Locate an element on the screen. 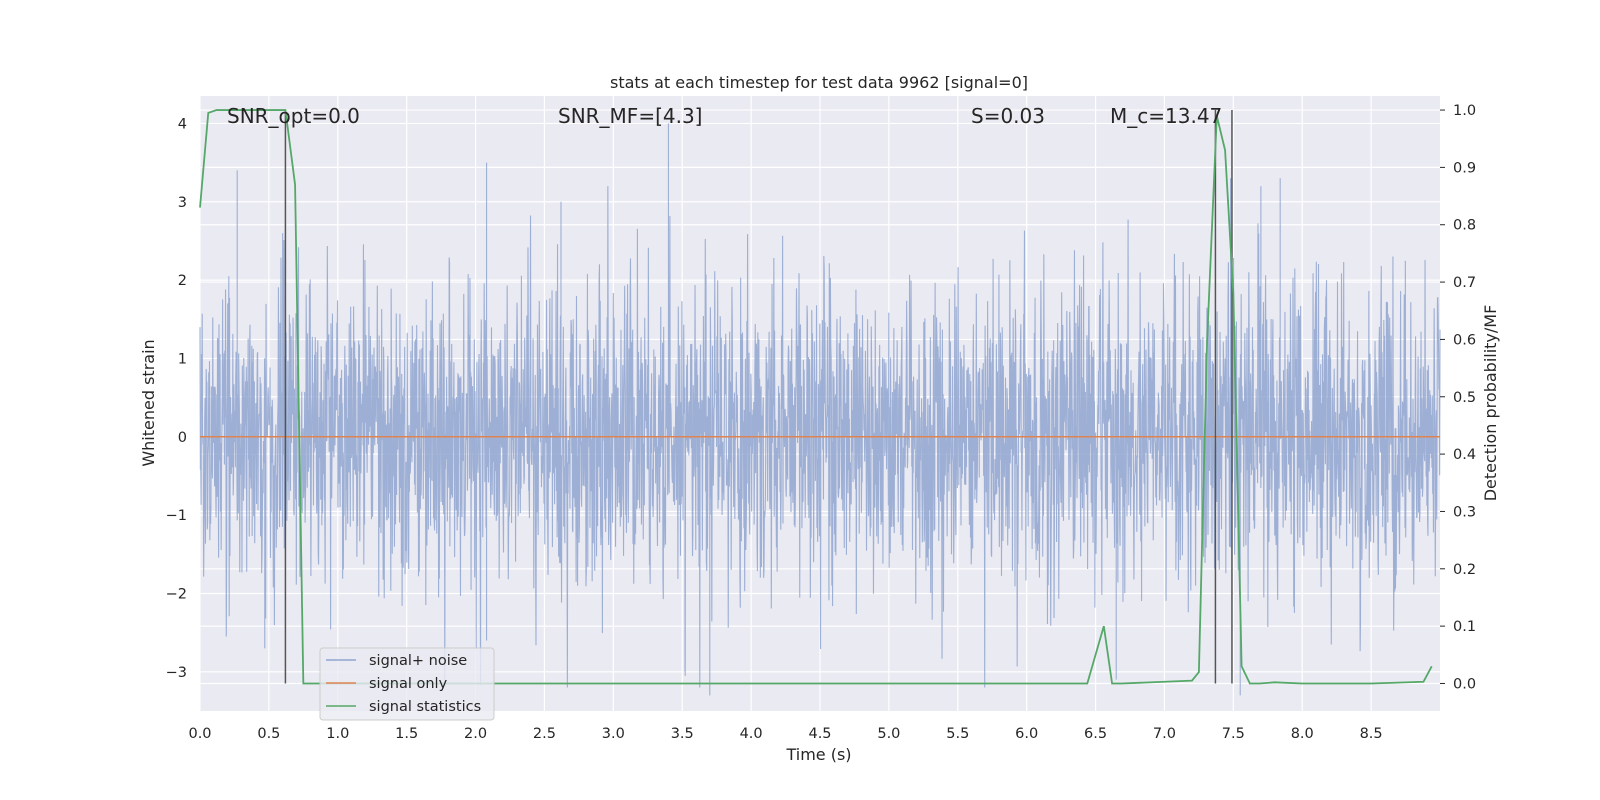 This screenshot has height=800, width=1600. annotation-mc: M_c=13.47 is located at coordinates (1166, 116).